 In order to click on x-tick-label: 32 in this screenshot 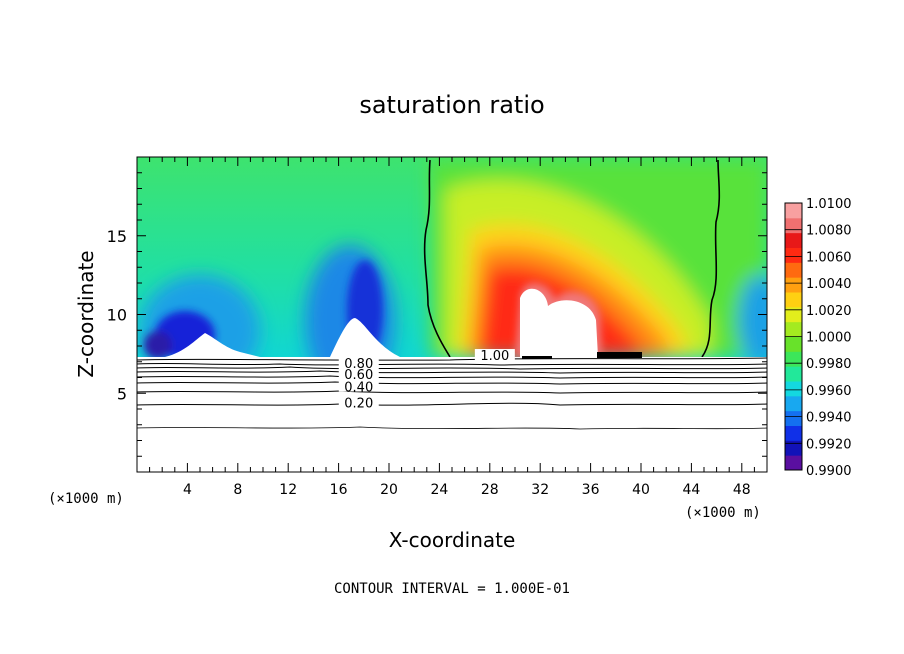, I will do `click(540, 490)`.